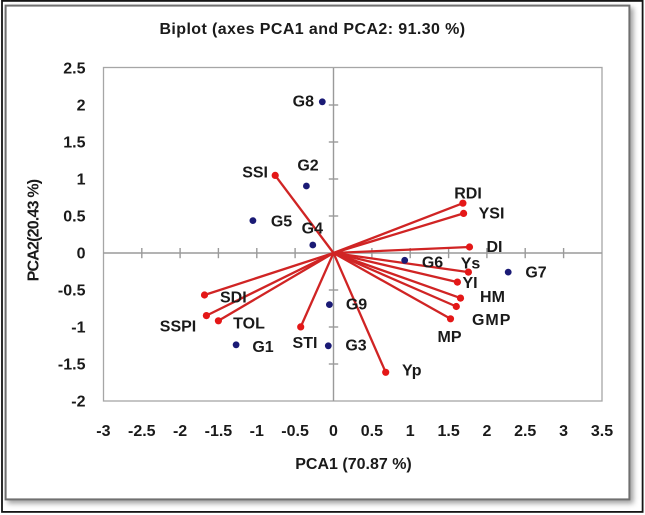  I want to click on svg-text: GMP, so click(491, 320).